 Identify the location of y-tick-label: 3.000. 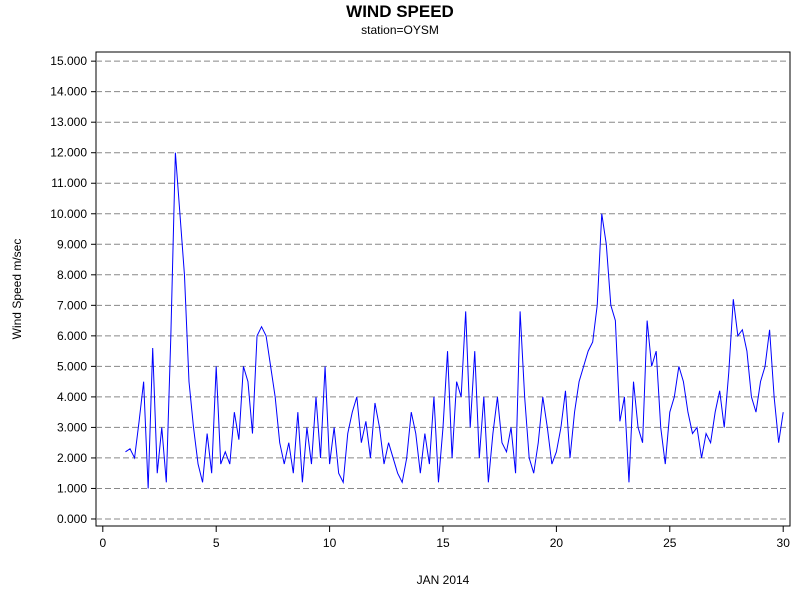
(72, 427).